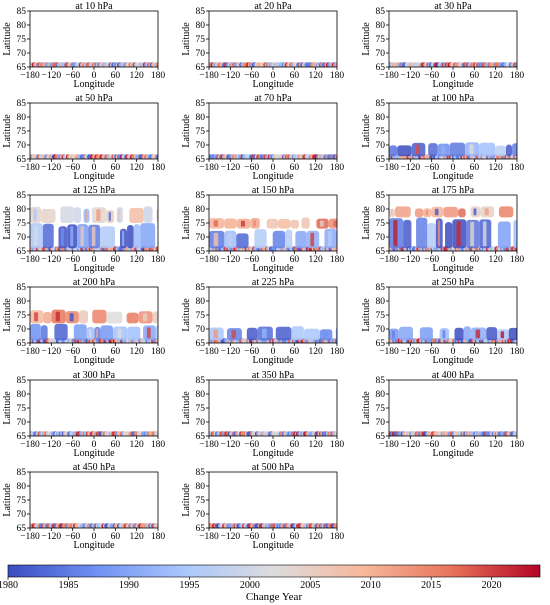  I want to click on panel-title: at 30 hPa, so click(453, 6).